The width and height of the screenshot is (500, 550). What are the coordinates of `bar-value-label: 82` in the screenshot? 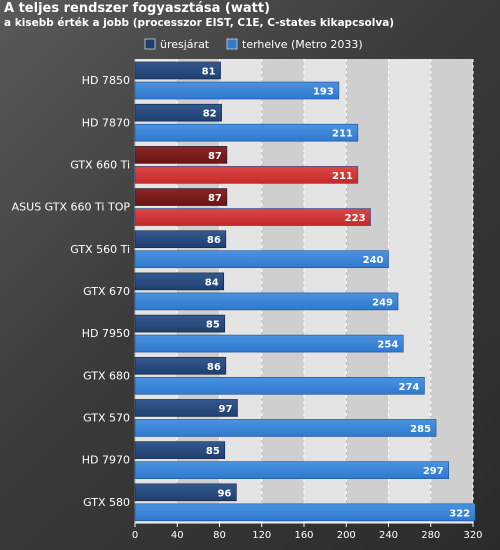 It's located at (210, 114).